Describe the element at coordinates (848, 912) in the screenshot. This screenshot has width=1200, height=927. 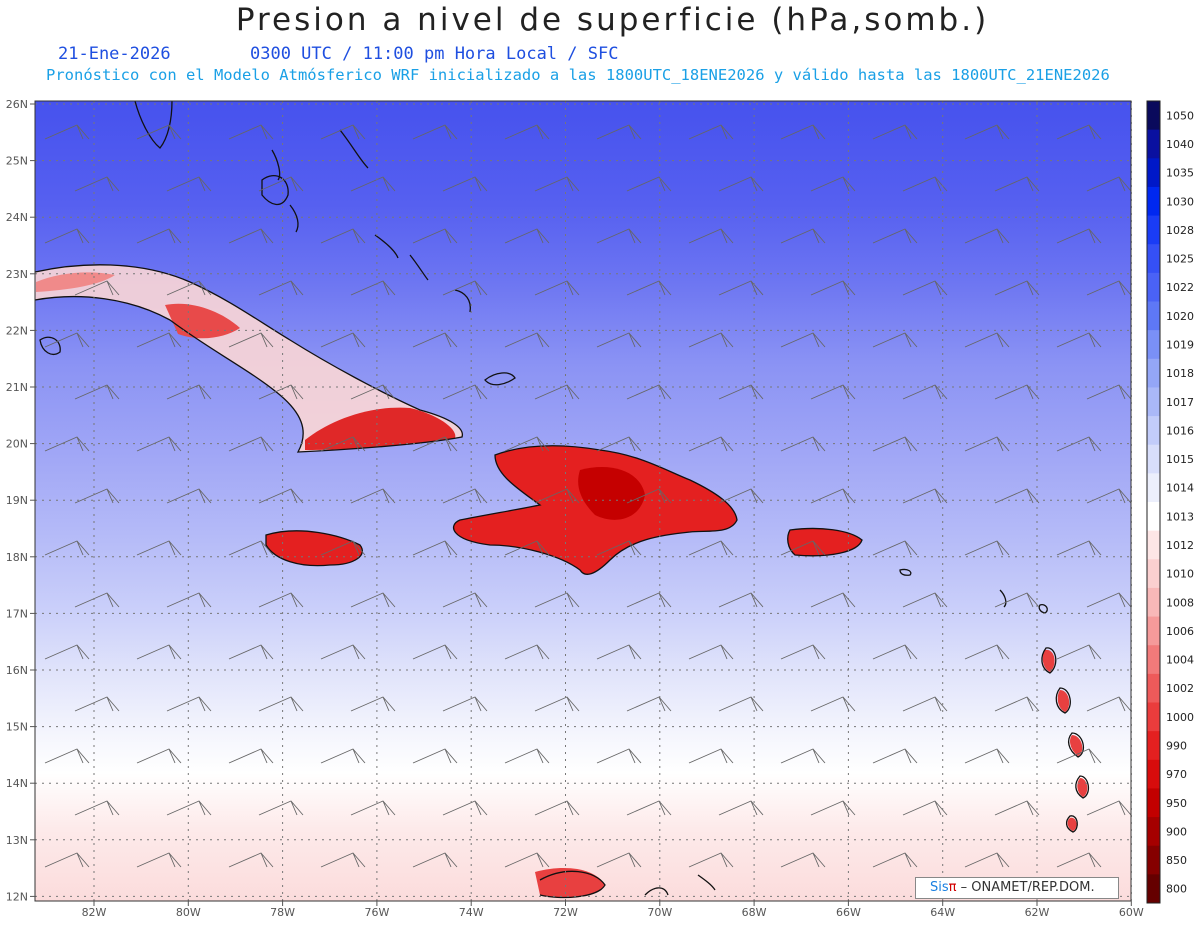
I see `lon-label: 66W` at that location.